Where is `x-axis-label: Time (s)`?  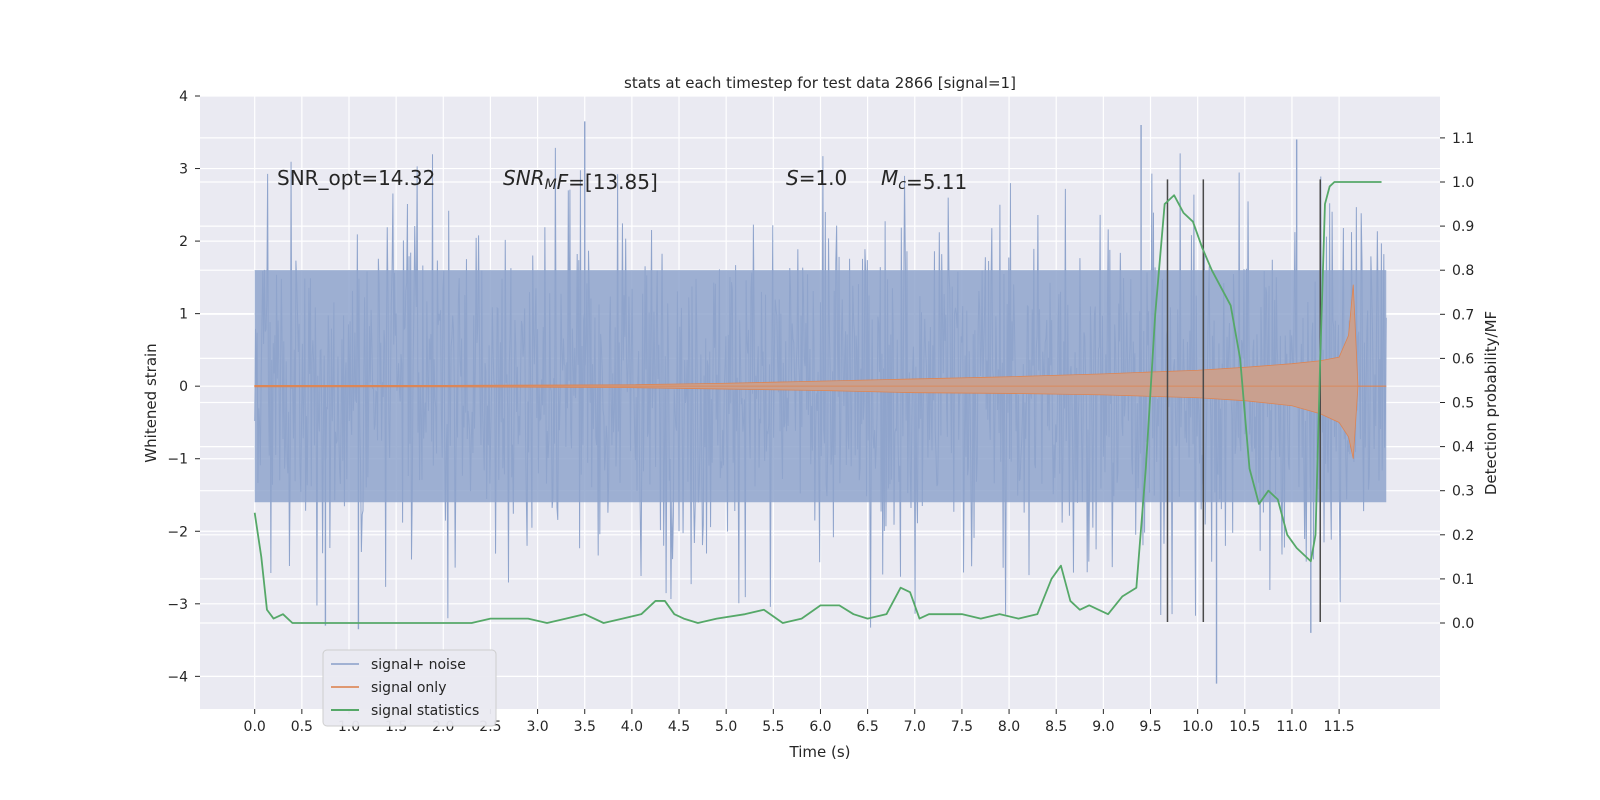 x-axis-label: Time (s) is located at coordinates (820, 752).